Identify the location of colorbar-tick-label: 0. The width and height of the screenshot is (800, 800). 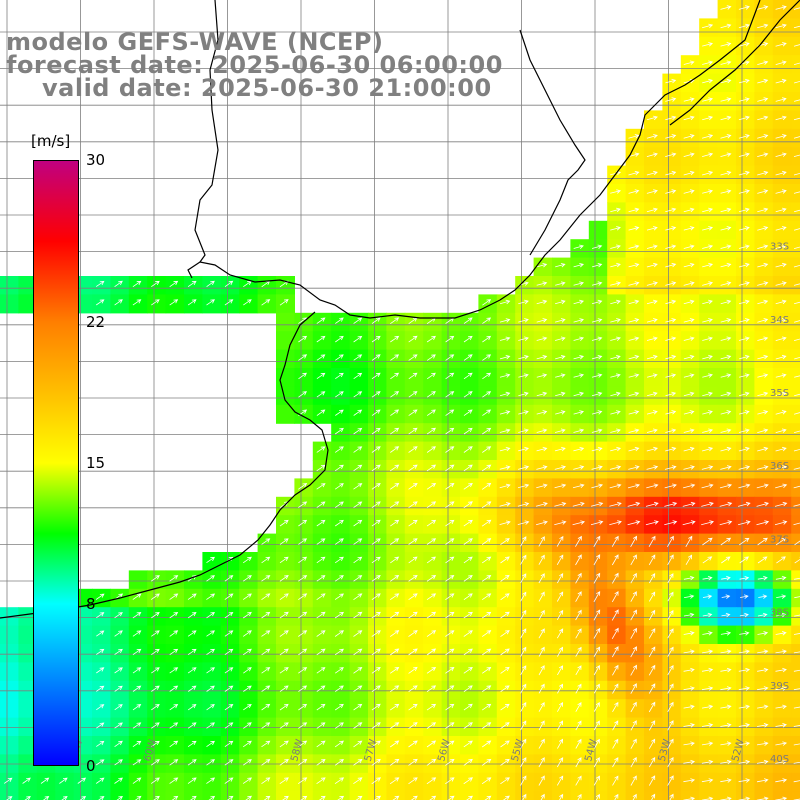
(91, 766).